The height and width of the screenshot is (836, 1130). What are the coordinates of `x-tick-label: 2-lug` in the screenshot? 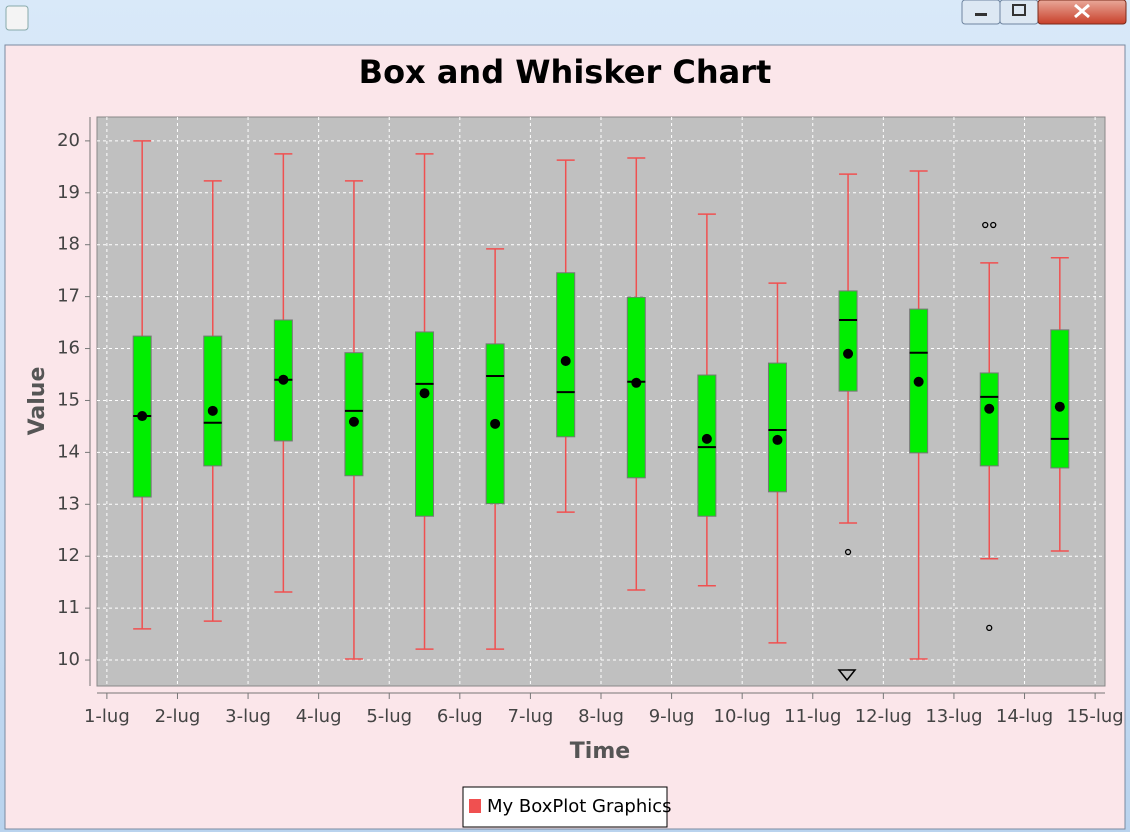 It's located at (178, 716).